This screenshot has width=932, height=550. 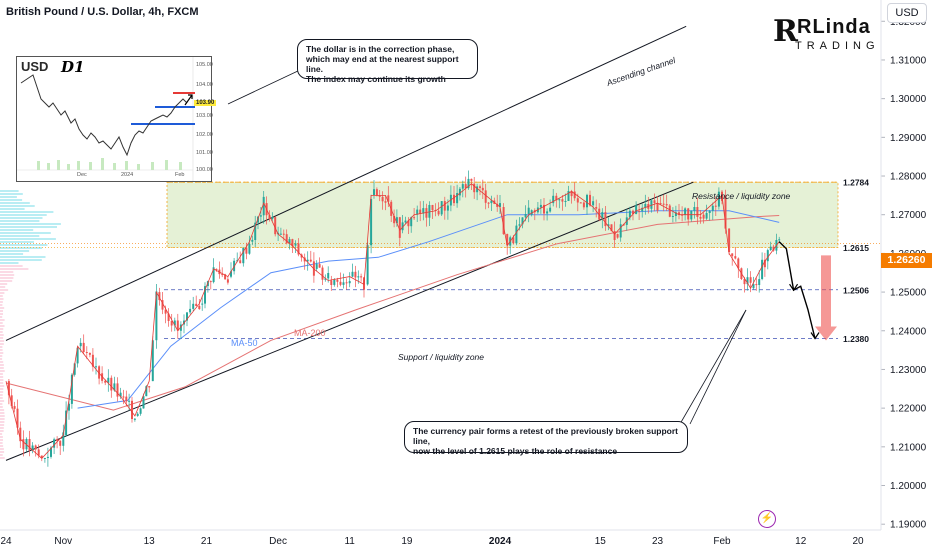 What do you see at coordinates (908, 60) in the screenshot?
I see `y-tick-label: 1.31000` at bounding box center [908, 60].